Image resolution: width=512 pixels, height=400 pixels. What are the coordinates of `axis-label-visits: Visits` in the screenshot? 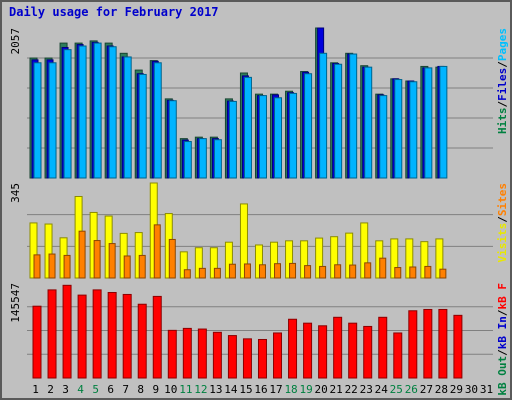 It's located at (502, 243).